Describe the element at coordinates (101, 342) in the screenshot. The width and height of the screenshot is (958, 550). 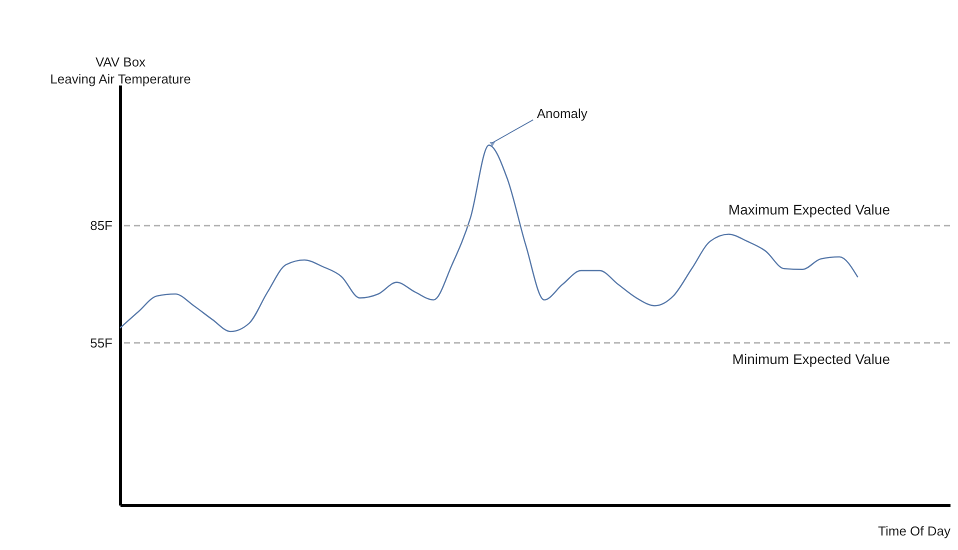
I see `y-tick-label: 55F` at that location.